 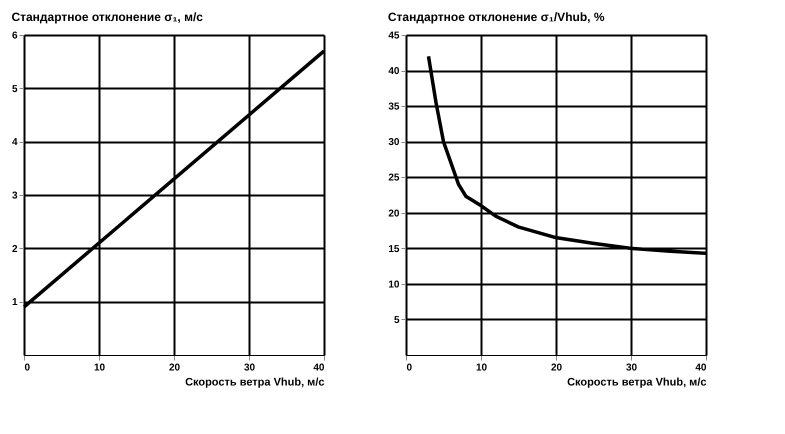 What do you see at coordinates (15, 36) in the screenshot?
I see `y-tick-label: 6` at bounding box center [15, 36].